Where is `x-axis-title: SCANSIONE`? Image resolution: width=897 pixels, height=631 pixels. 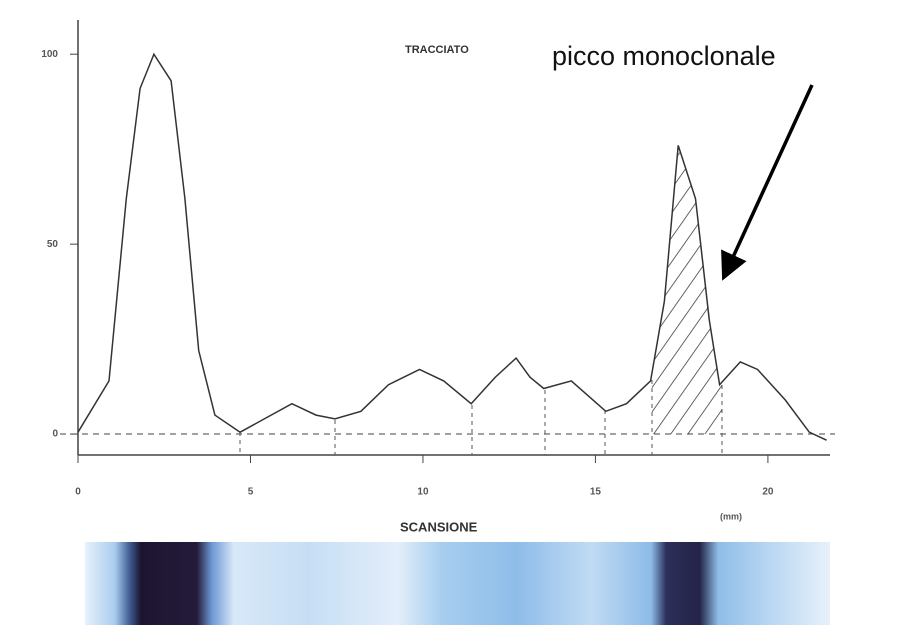 x-axis-title: SCANSIONE is located at coordinates (439, 526).